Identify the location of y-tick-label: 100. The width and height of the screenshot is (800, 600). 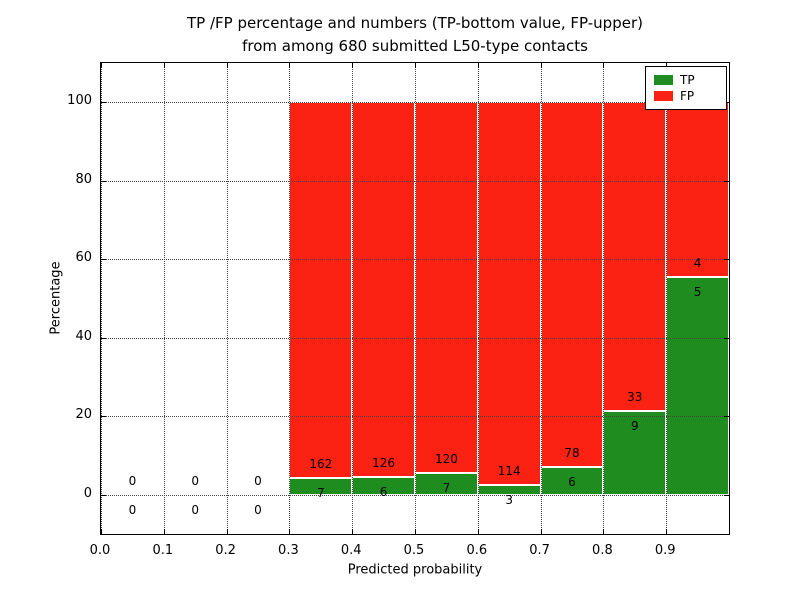
(79, 101).